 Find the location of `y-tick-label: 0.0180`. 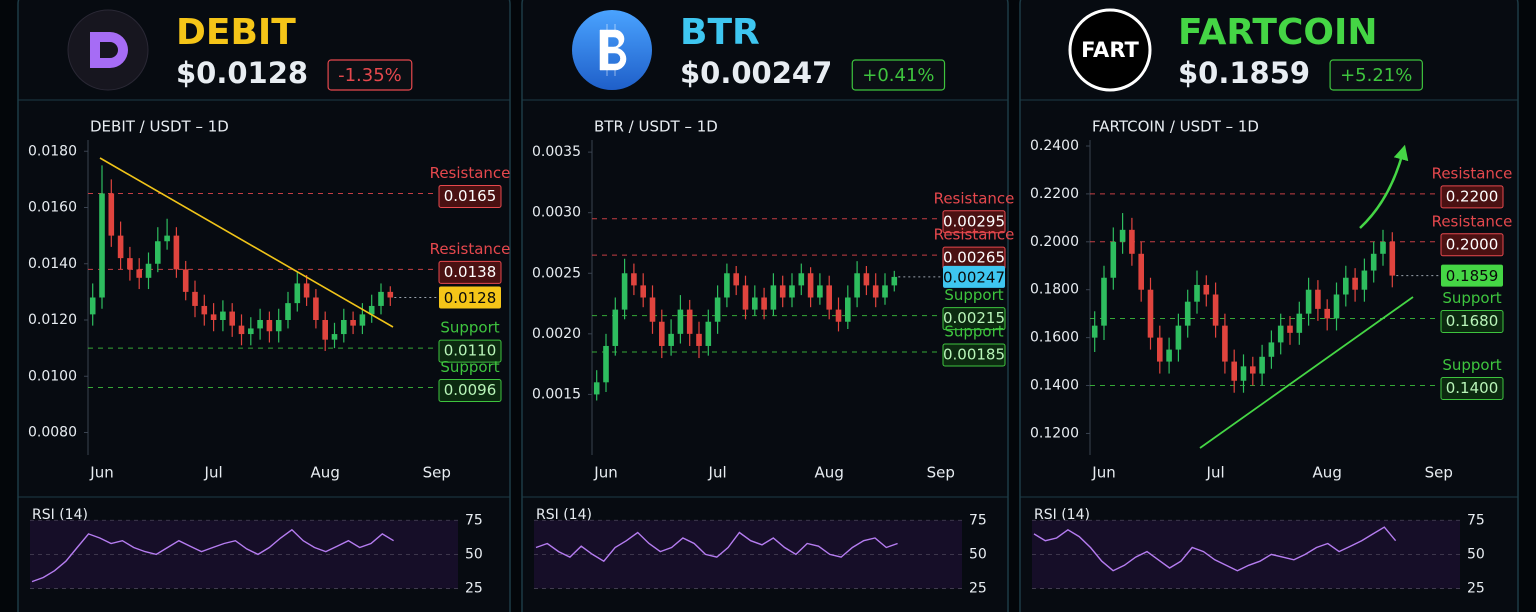

y-tick-label: 0.0180 is located at coordinates (52, 151).